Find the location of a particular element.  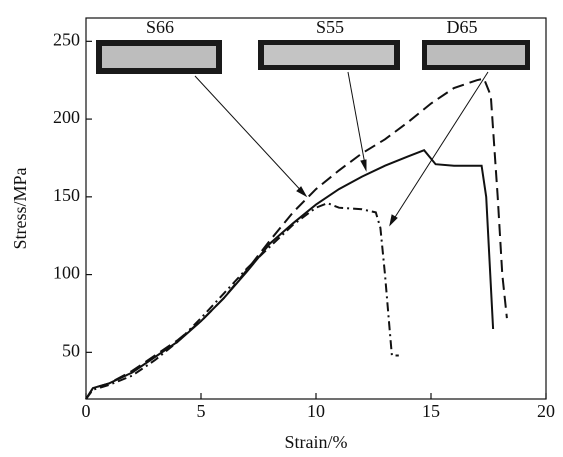

y-axis-label: Stress/MPa is located at coordinates (20, 208).